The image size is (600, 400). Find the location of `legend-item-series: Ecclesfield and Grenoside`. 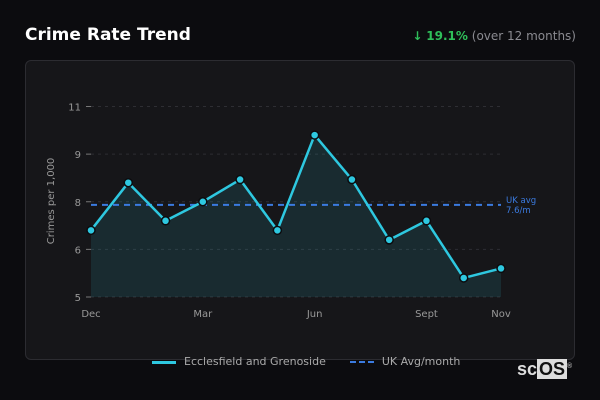

legend-item-series: Ecclesfield and Grenoside is located at coordinates (239, 361).